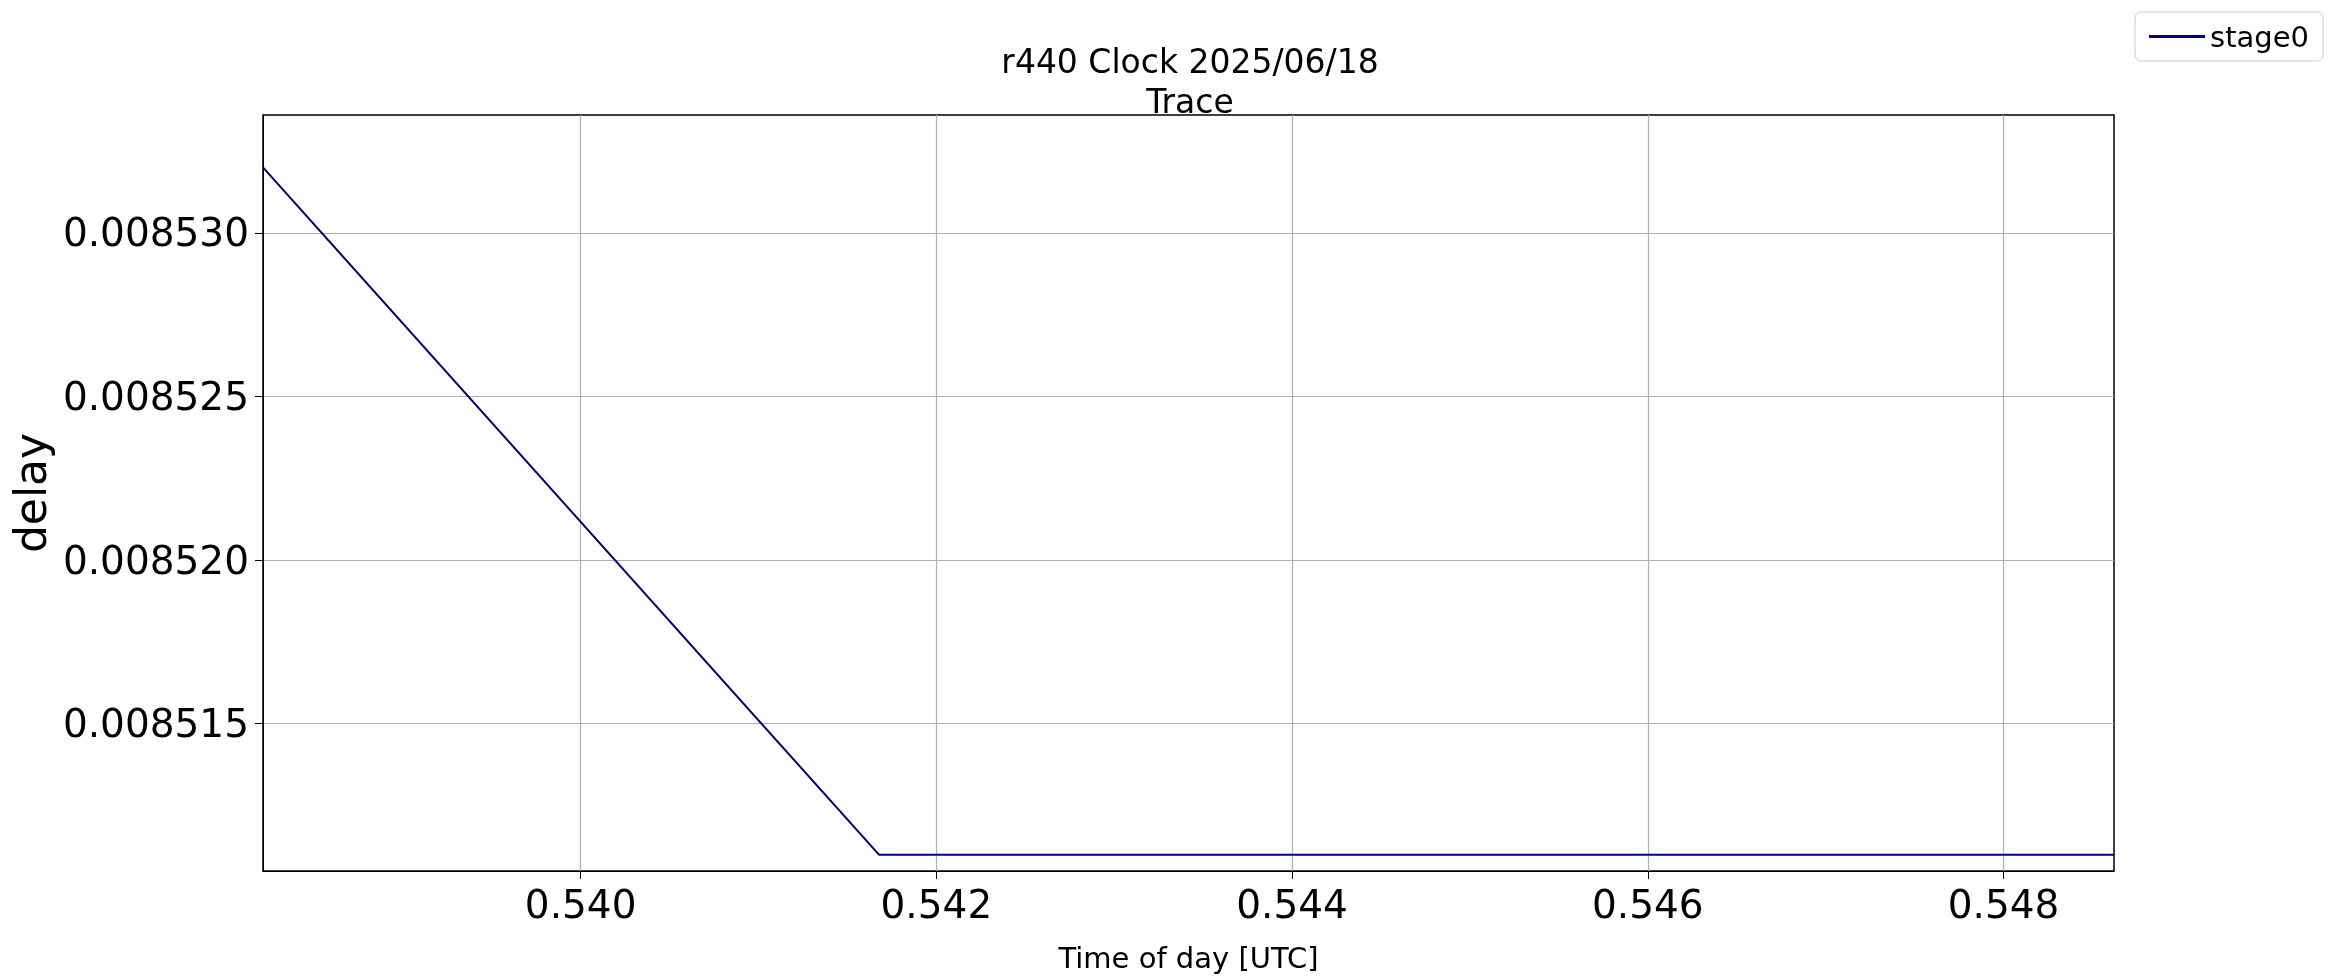 The width and height of the screenshot is (2349, 977). Describe the element at coordinates (30, 493) in the screenshot. I see `y-axis-title: delay` at that location.